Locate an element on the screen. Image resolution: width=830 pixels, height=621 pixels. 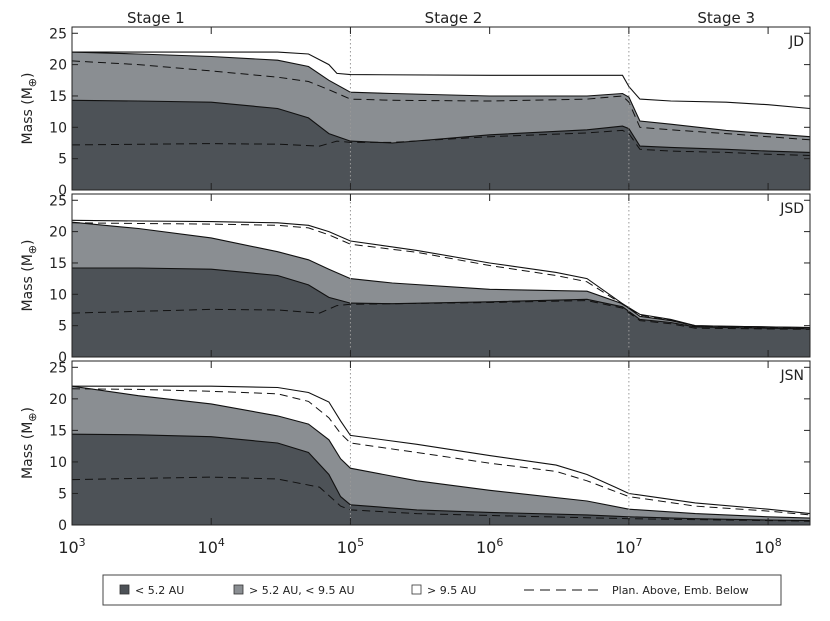
x-tick-label: 10⁵ is located at coordinates (350, 546).